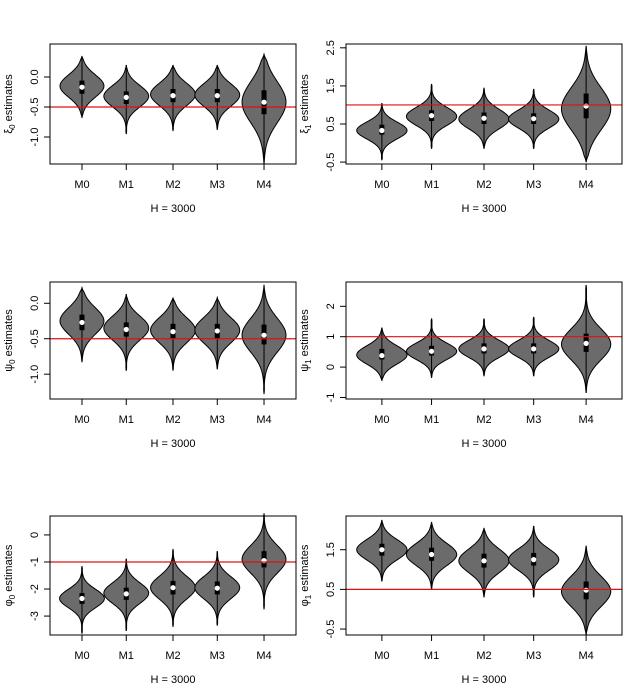 The height and width of the screenshot is (699, 631). What do you see at coordinates (35, 589) in the screenshot?
I see `y-tick-label: -2` at bounding box center [35, 589].